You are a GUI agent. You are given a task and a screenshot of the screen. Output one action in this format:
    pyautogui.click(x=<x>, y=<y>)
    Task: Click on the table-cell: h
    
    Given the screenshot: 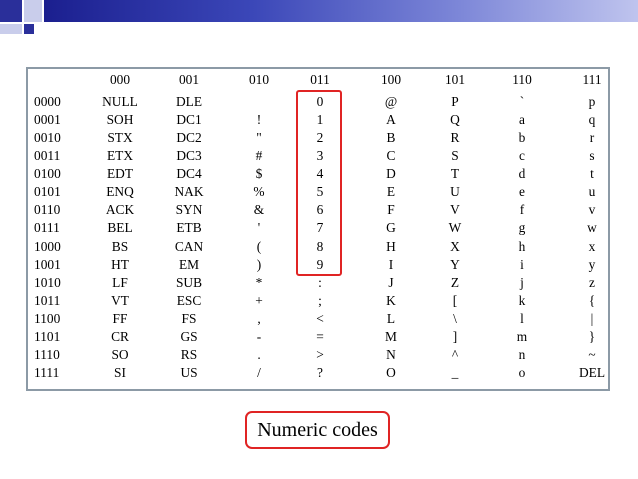 What is the action you would take?
    pyautogui.click(x=522, y=246)
    